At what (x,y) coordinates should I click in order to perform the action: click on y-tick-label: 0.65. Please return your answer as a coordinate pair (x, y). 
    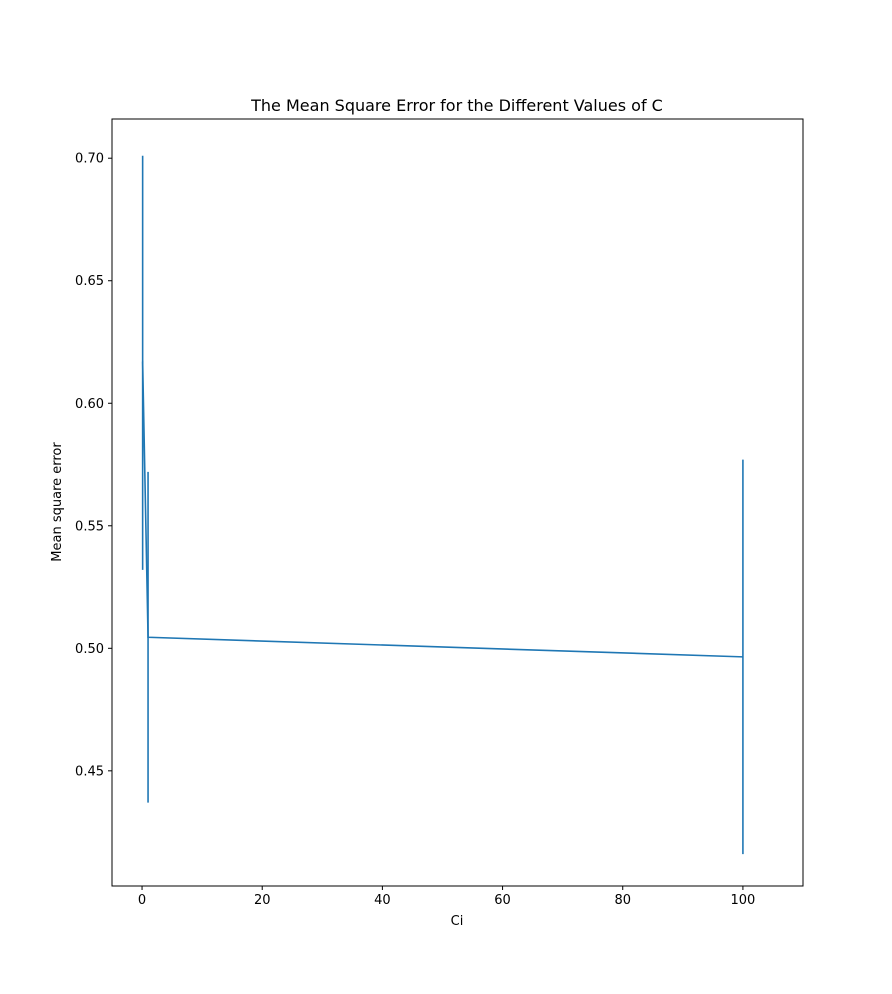
    Looking at the image, I should click on (89, 281).